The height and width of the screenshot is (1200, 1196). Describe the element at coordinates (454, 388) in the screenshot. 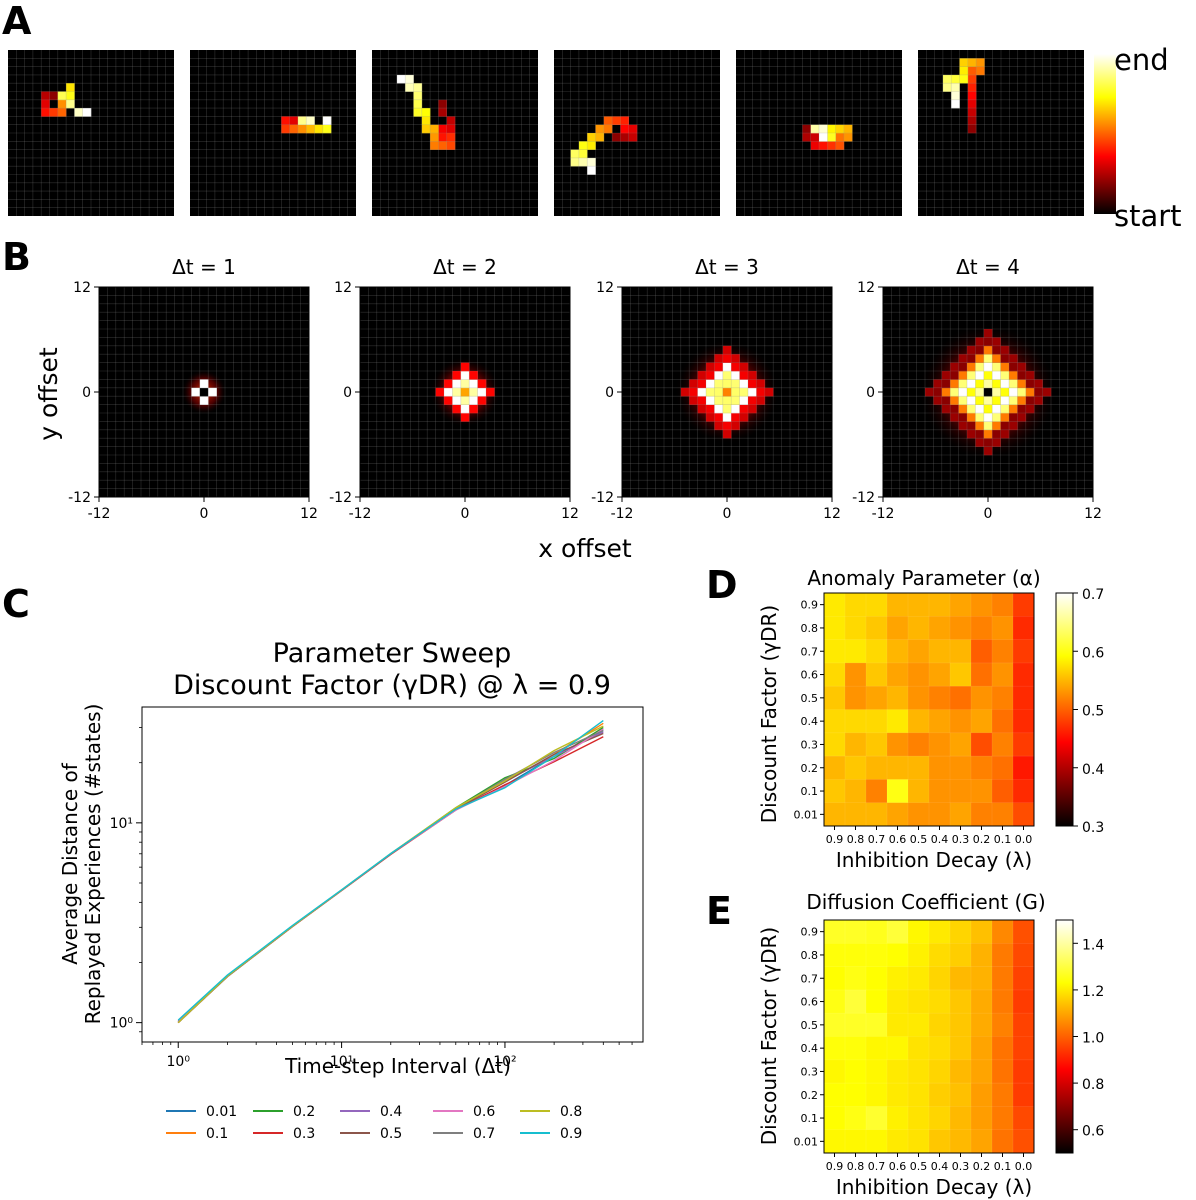

I see `displacement-map-2: Δt = 2 -12-12 0 0 12 12` at that location.